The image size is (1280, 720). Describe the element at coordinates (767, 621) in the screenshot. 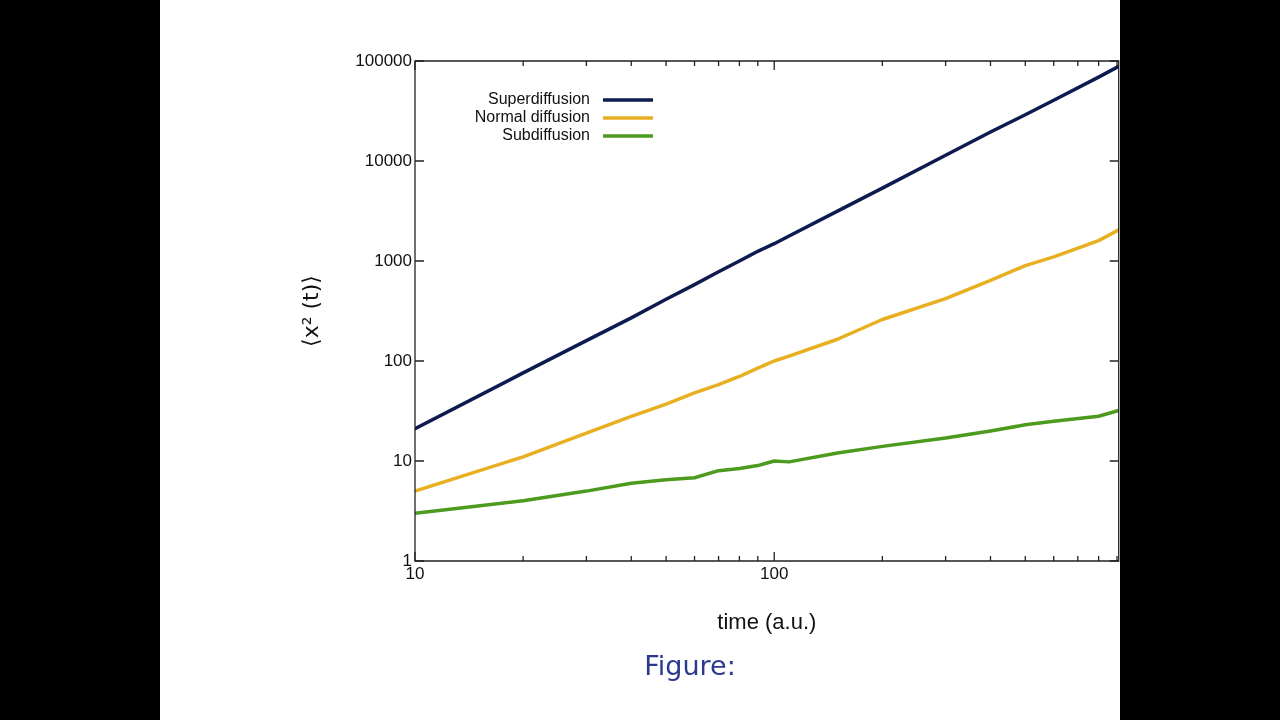

I see `x-axis-title: time (a.u.)` at that location.